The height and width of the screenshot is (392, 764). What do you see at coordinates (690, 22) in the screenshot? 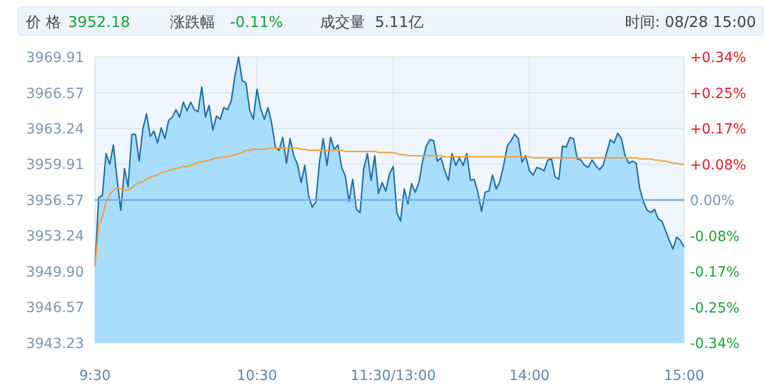
I see `annotation: 时间: 08/28 15:00` at bounding box center [690, 22].